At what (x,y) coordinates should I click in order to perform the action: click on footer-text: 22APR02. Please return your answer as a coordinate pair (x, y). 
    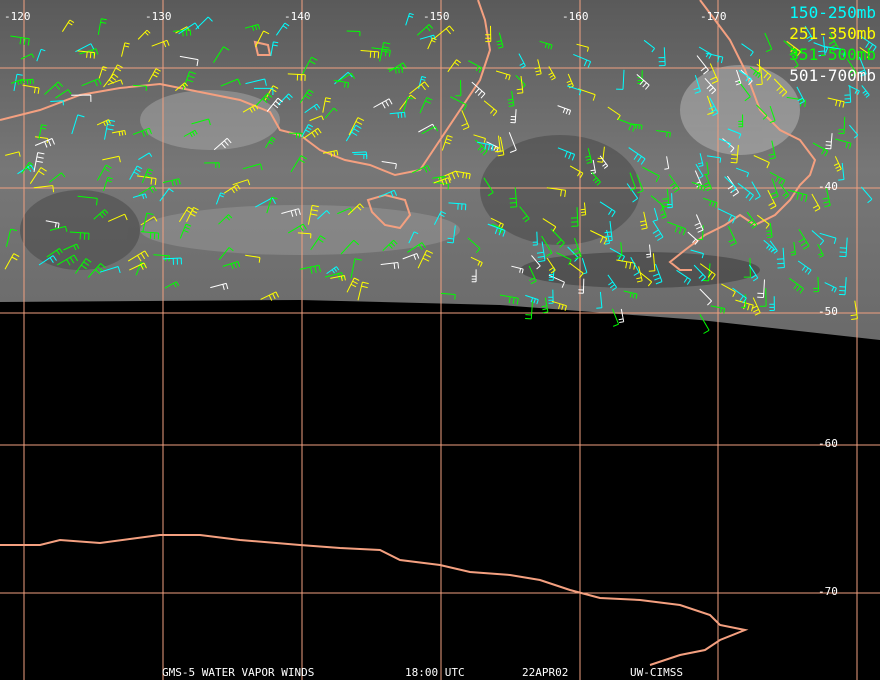
    Looking at the image, I should click on (545, 672).